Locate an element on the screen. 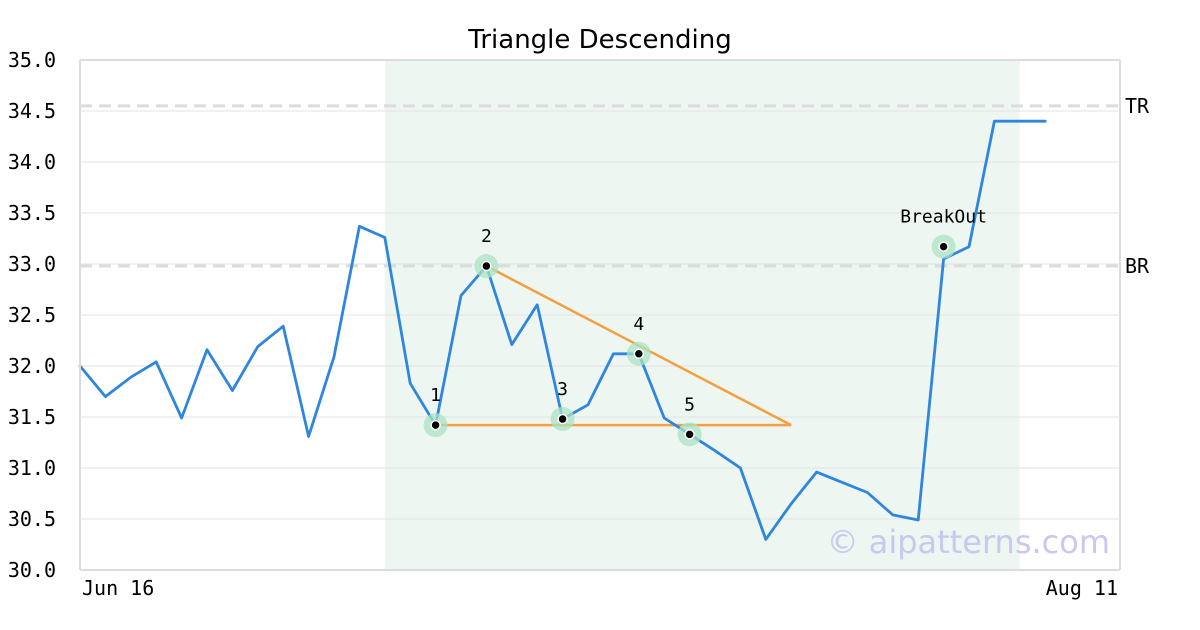 The height and width of the screenshot is (630, 1200). y-tick-label: 33.5 is located at coordinates (32, 213).